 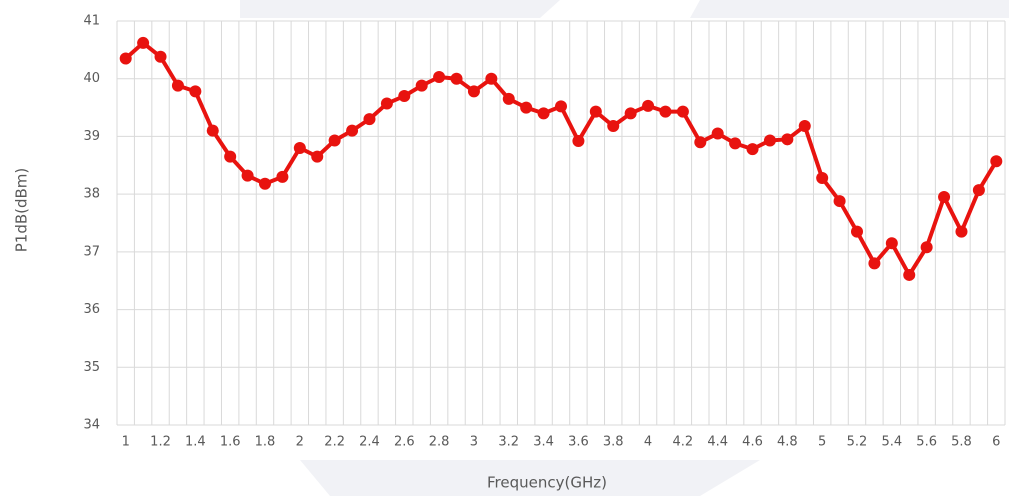 I want to click on x-tick-label: 3.6, so click(x=578, y=442).